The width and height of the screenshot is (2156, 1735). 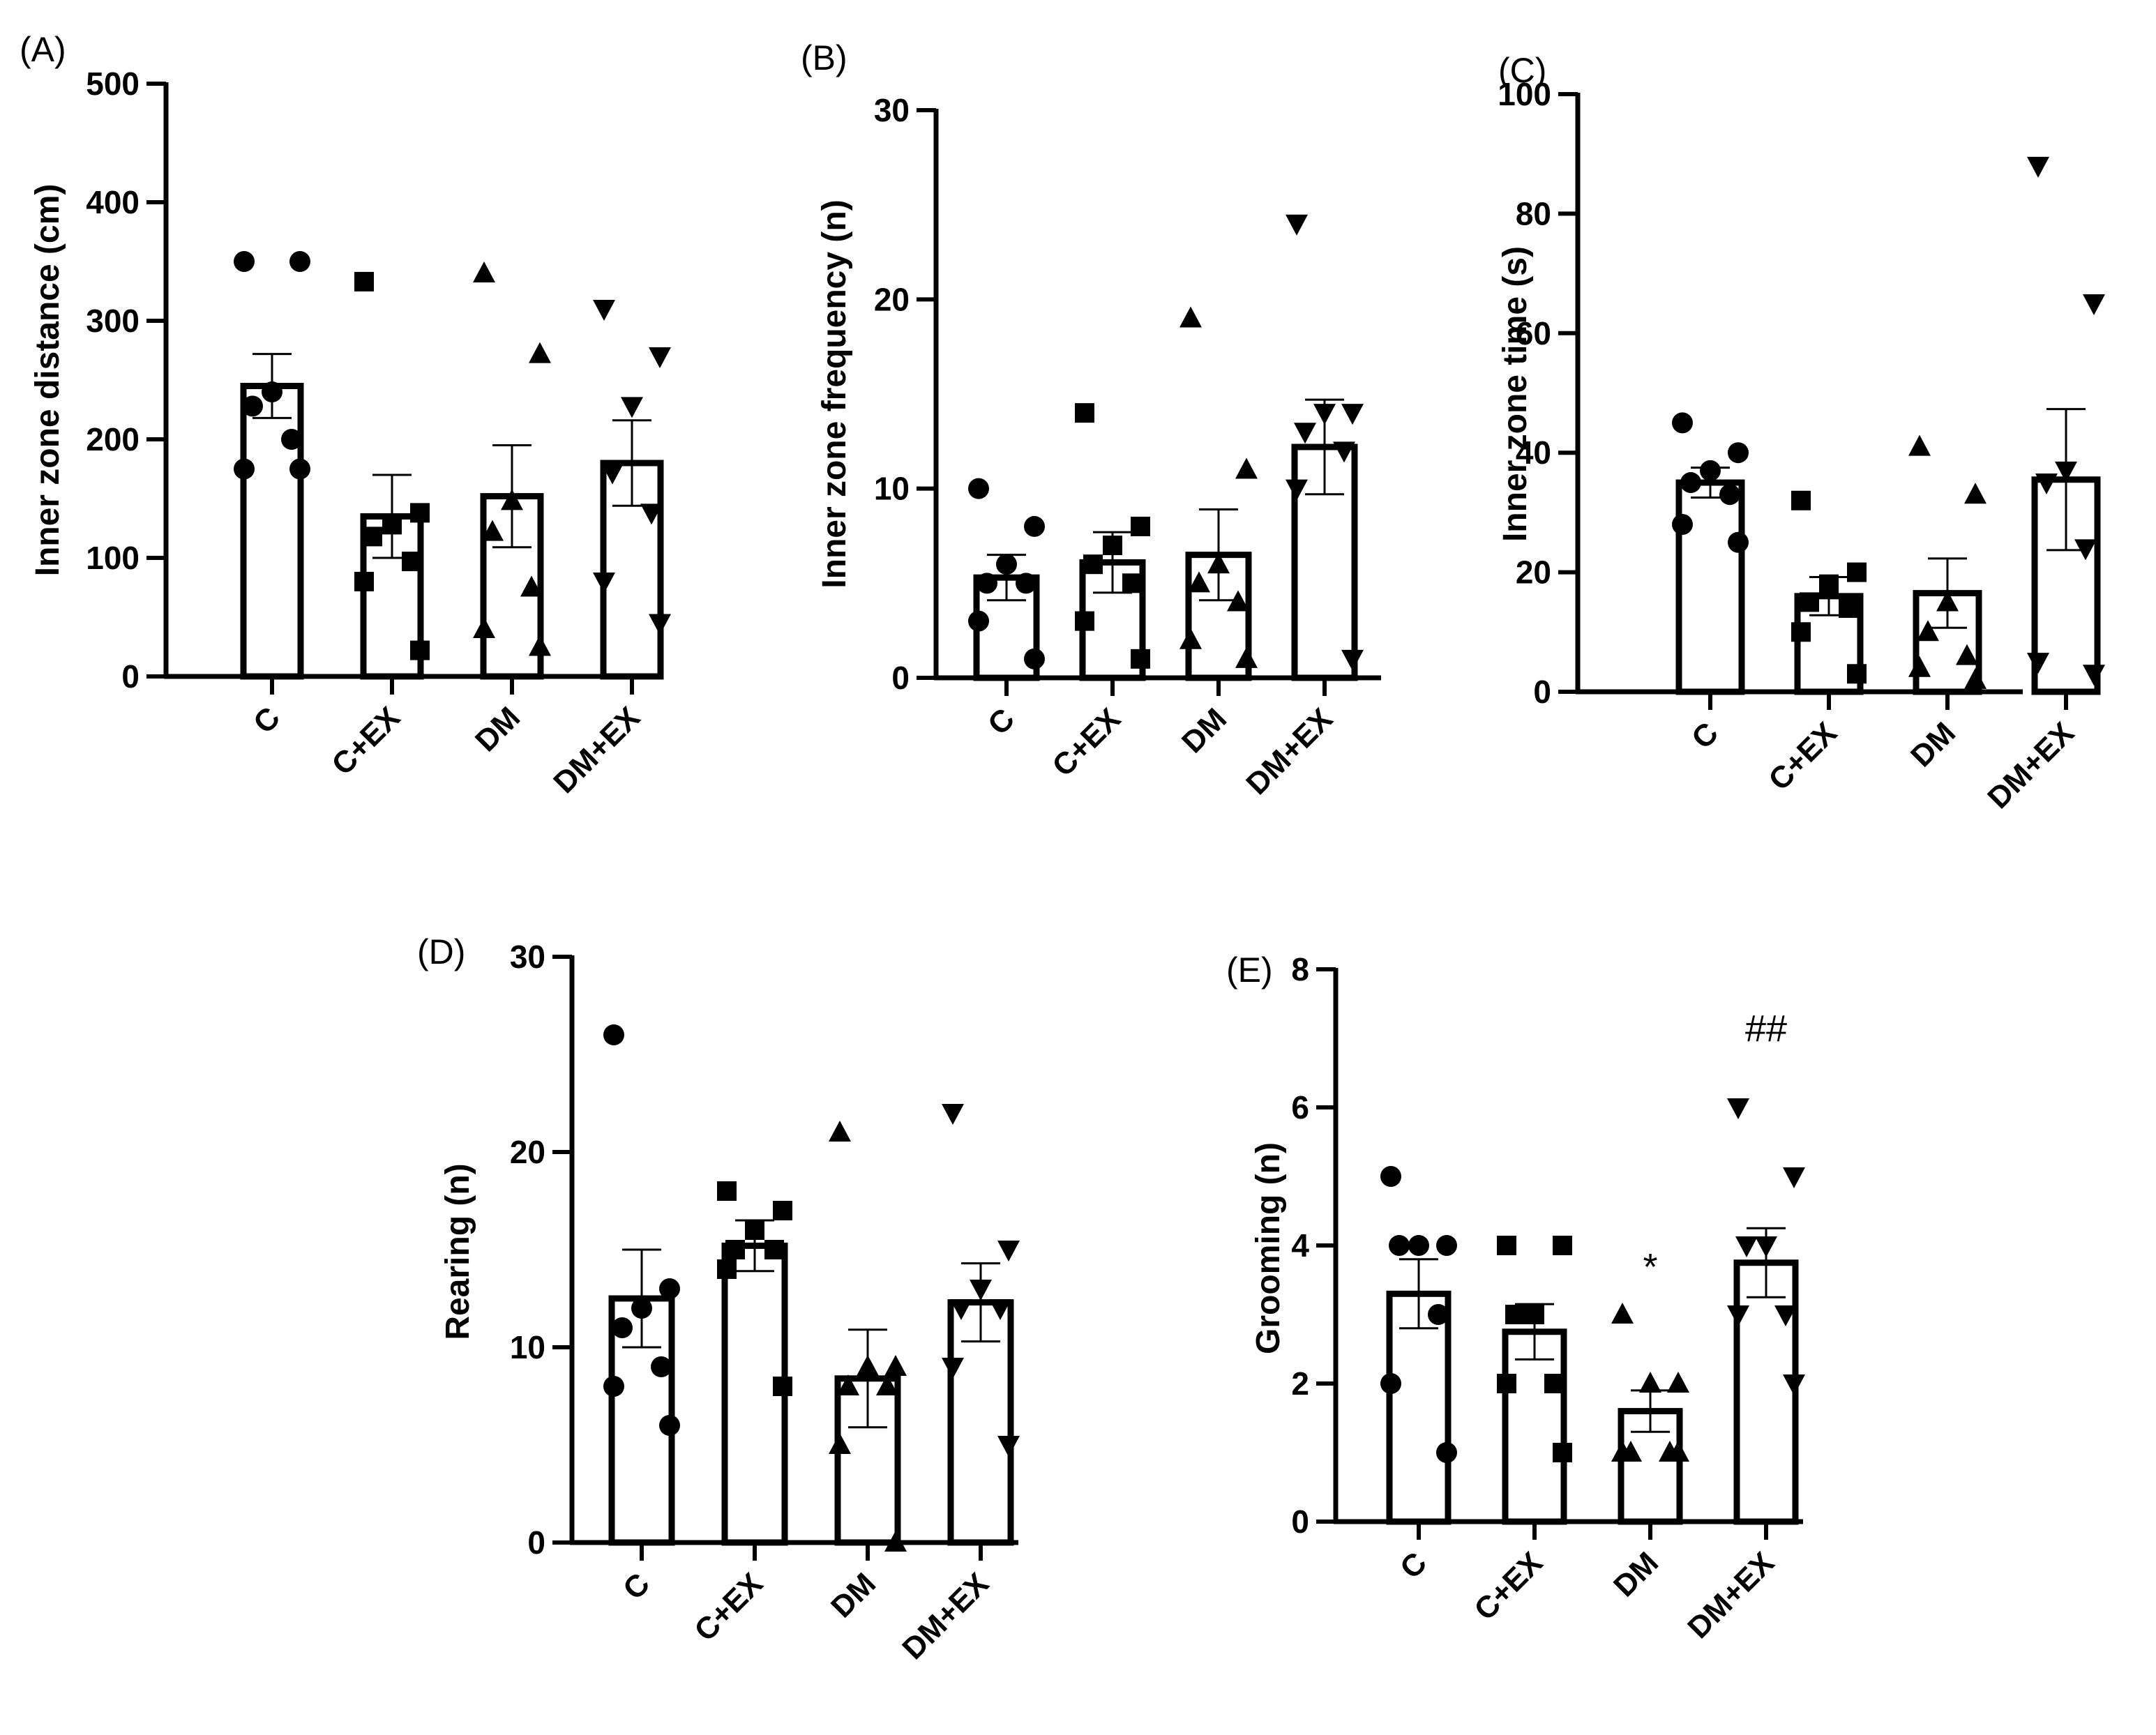 I want to click on y-tick-label: 6, so click(x=1300, y=1108).